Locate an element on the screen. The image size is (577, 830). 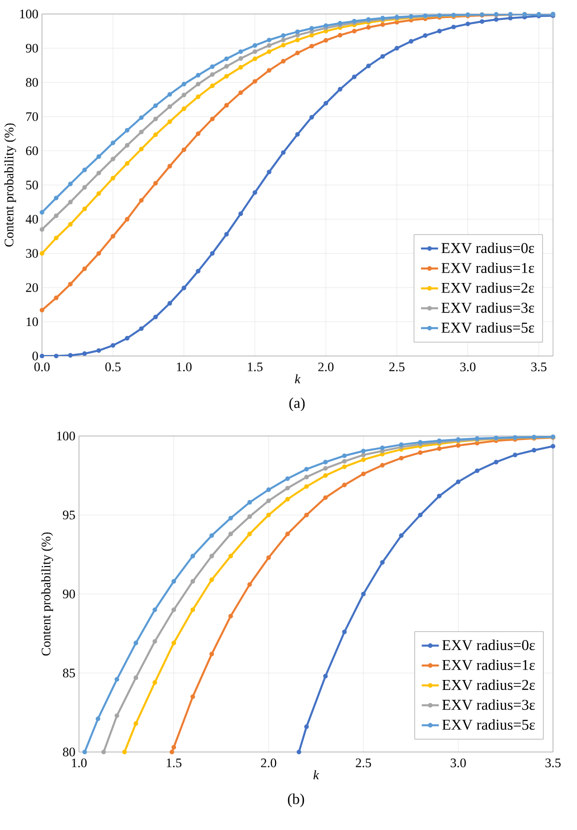
y-tick-label: 85 is located at coordinates (68, 673).